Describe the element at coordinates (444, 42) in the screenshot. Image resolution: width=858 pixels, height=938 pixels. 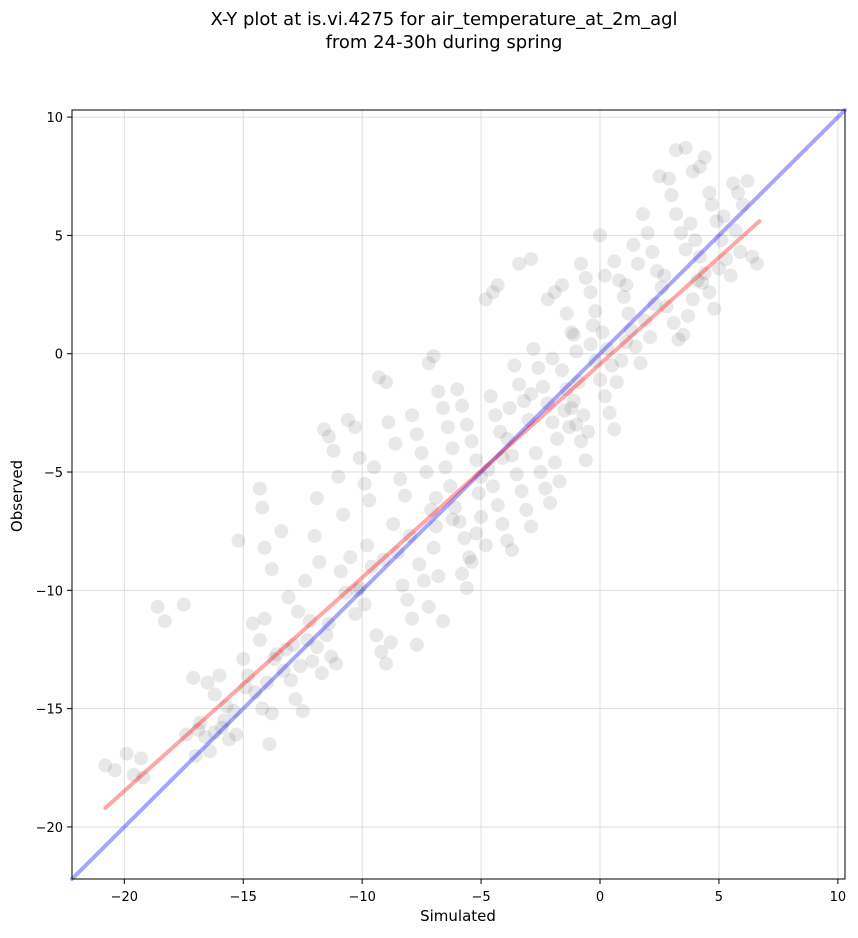
I see `chart-title-line2: from 24-30h during spring` at that location.